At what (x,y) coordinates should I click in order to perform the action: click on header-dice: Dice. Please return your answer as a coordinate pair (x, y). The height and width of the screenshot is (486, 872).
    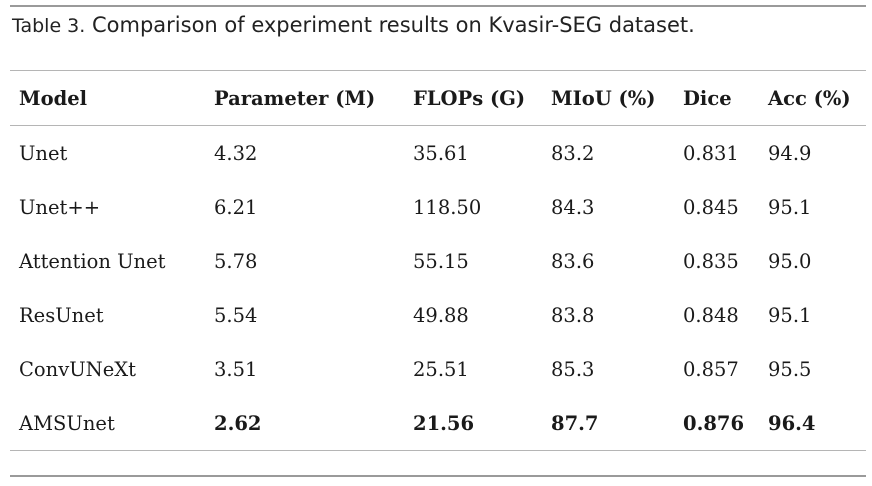
    Looking at the image, I should click on (716, 98).